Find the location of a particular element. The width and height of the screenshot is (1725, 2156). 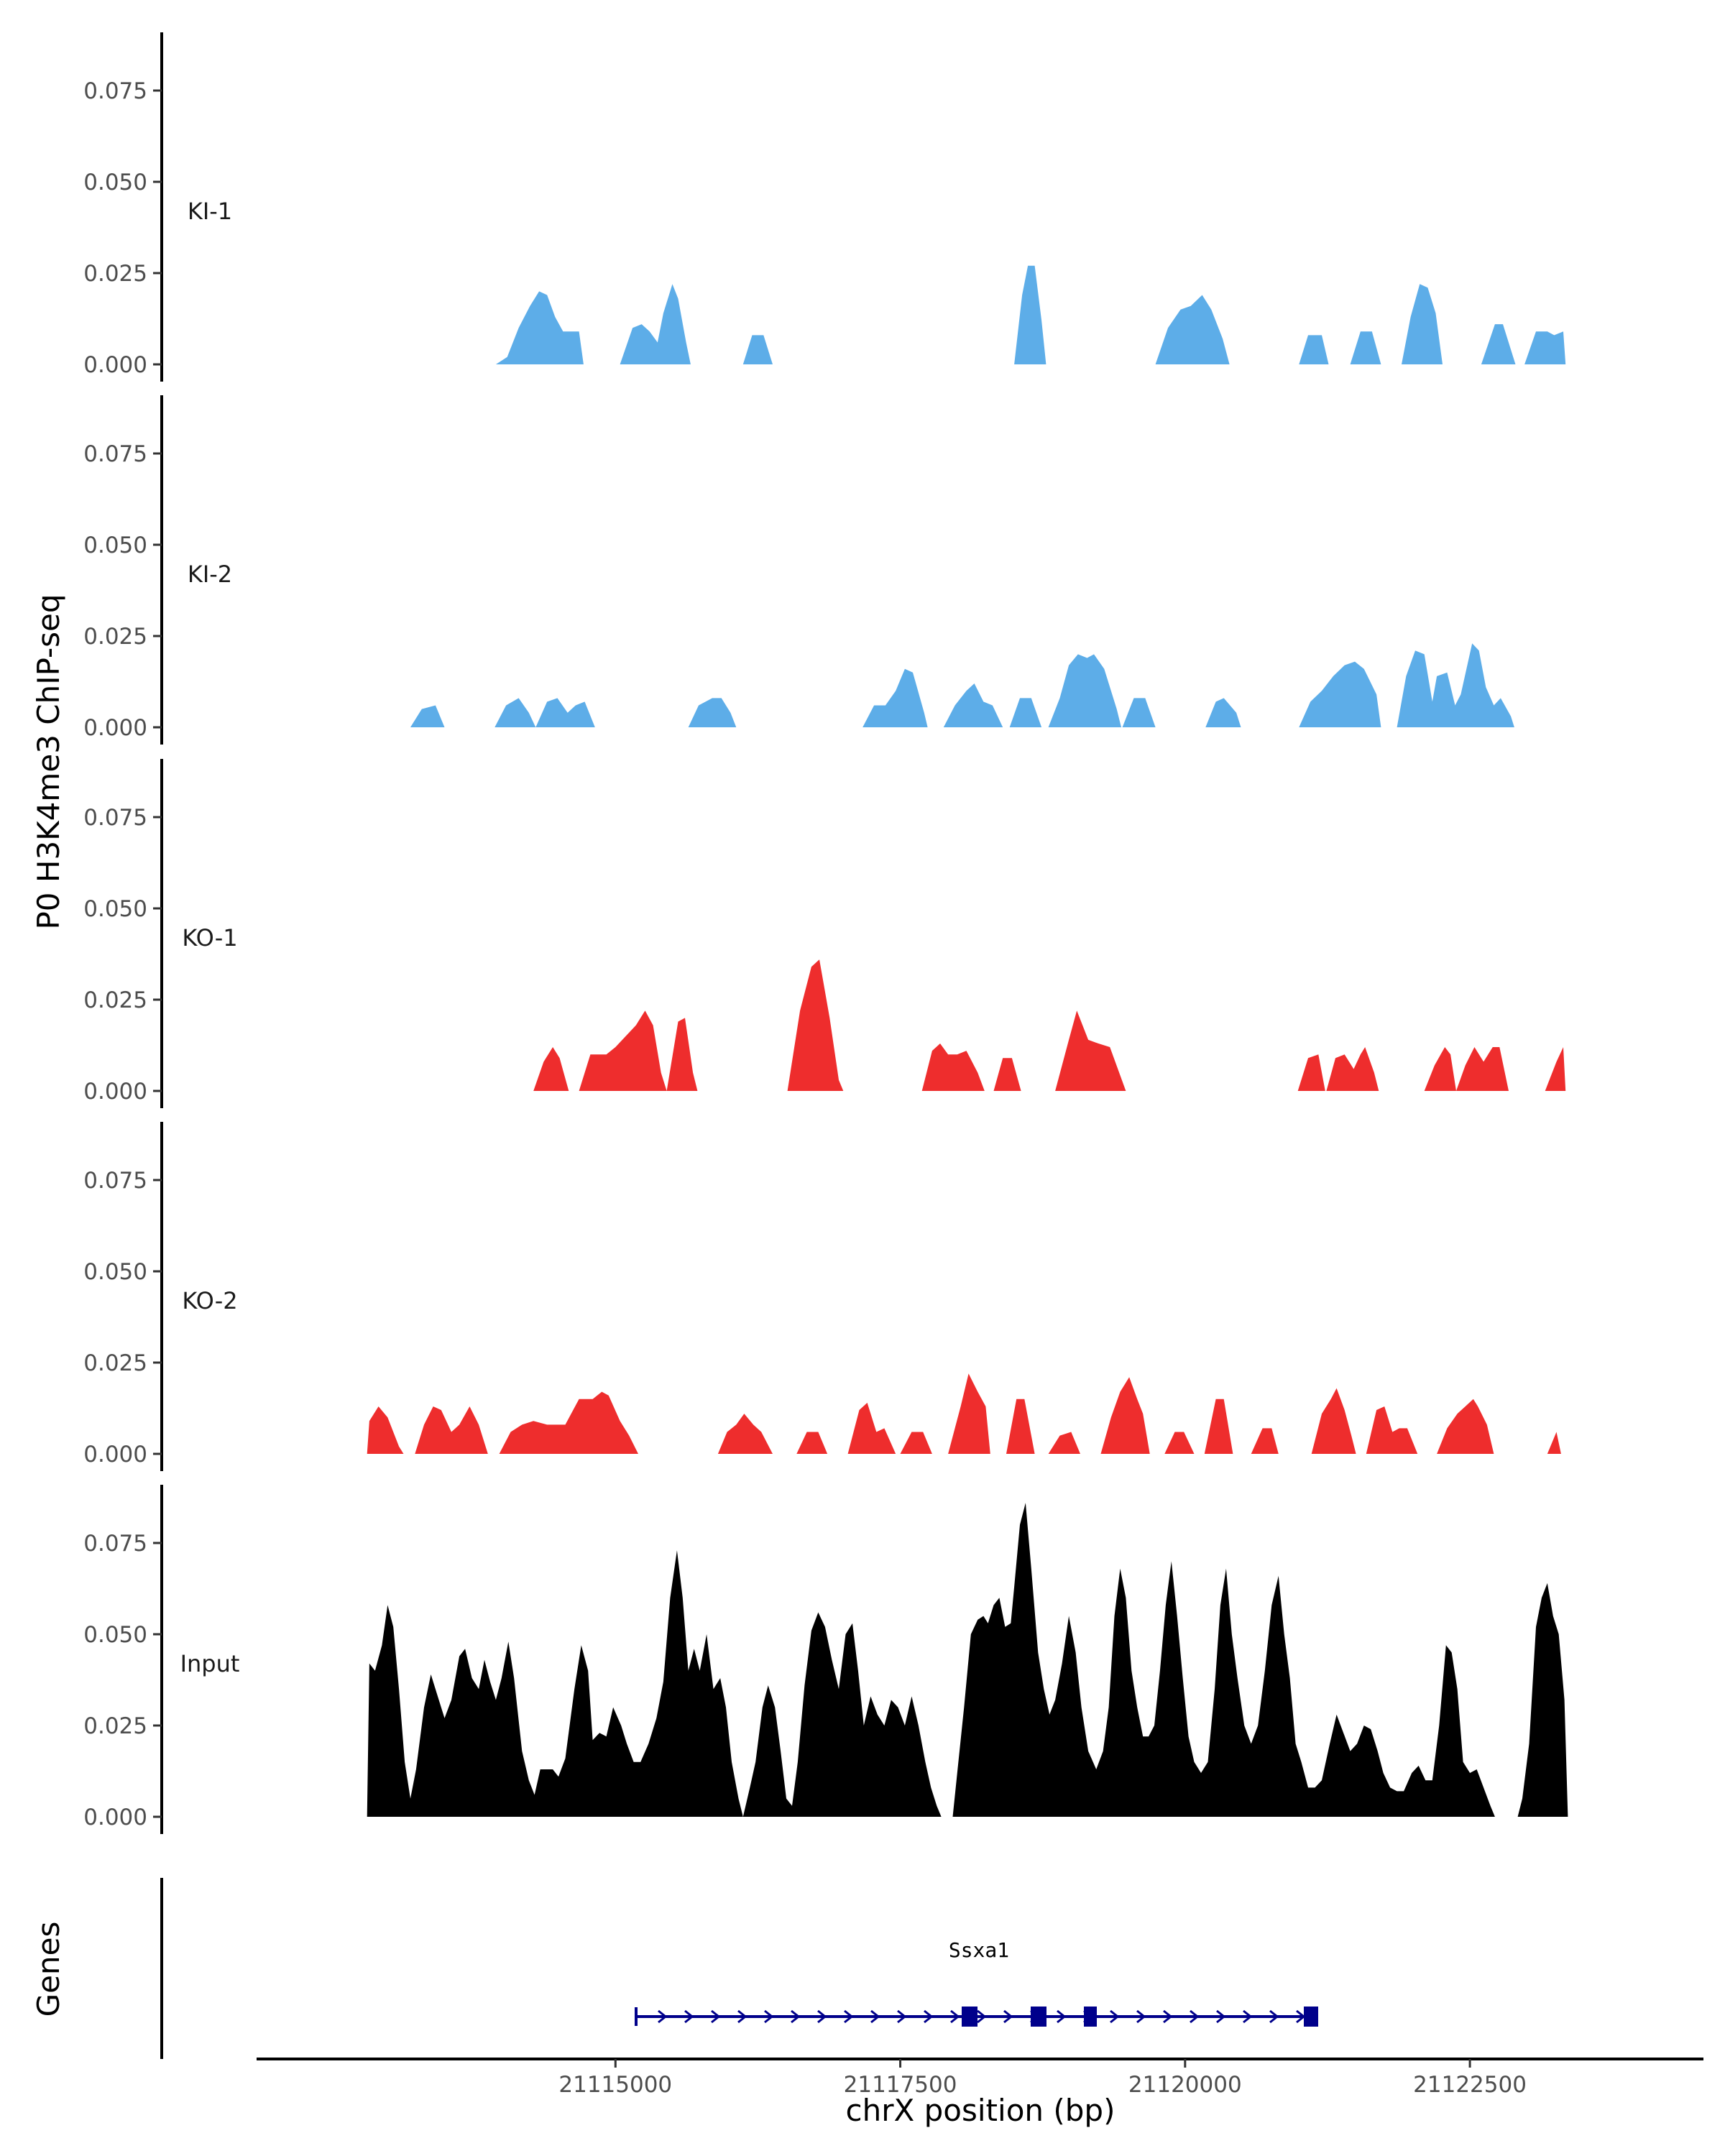

coverage-area-input is located at coordinates (967, 1660).